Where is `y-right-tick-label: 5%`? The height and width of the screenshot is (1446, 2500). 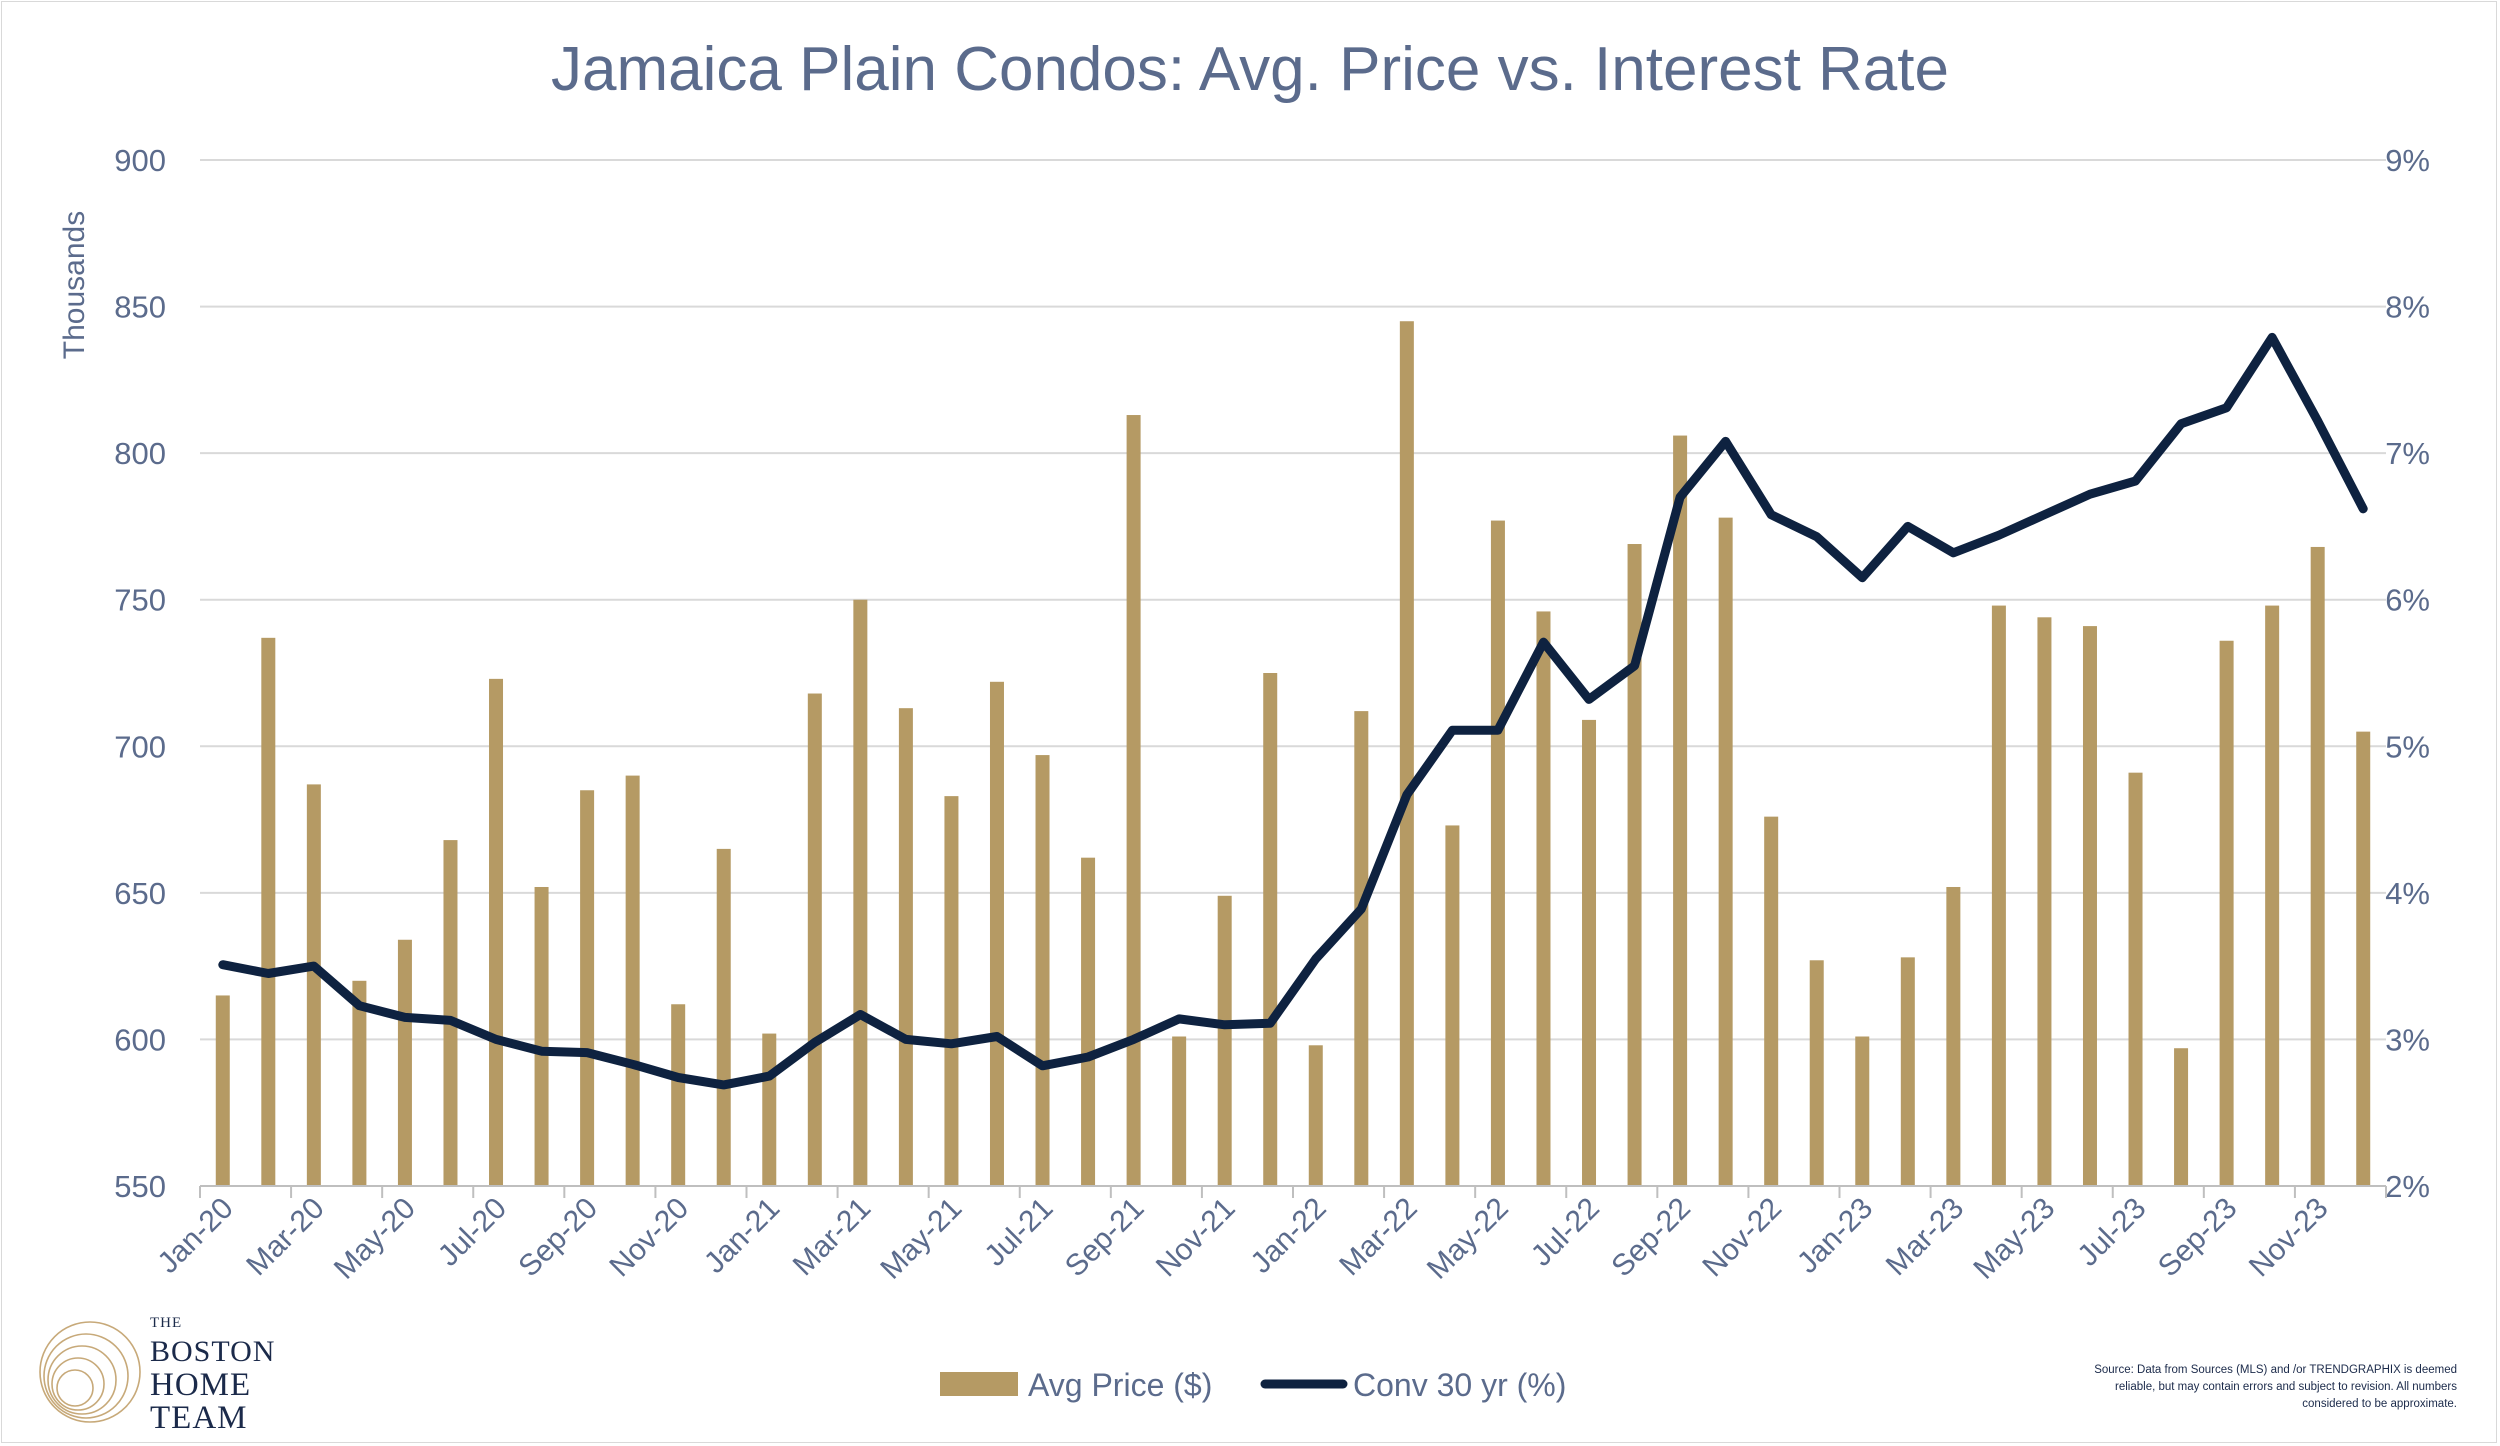
y-right-tick-label: 5% is located at coordinates (2407, 746).